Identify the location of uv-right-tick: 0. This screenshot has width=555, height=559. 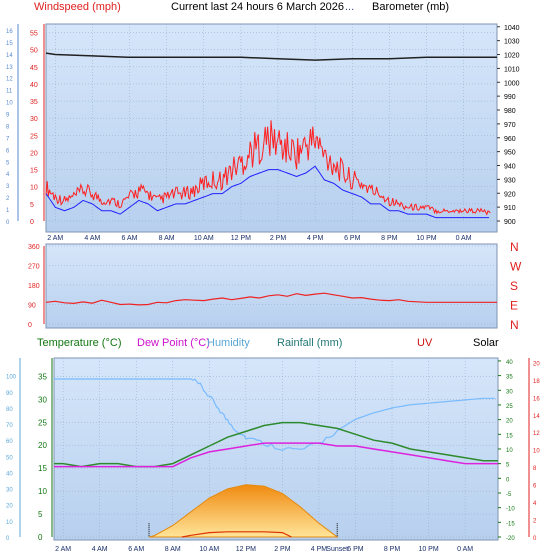
(535, 539).